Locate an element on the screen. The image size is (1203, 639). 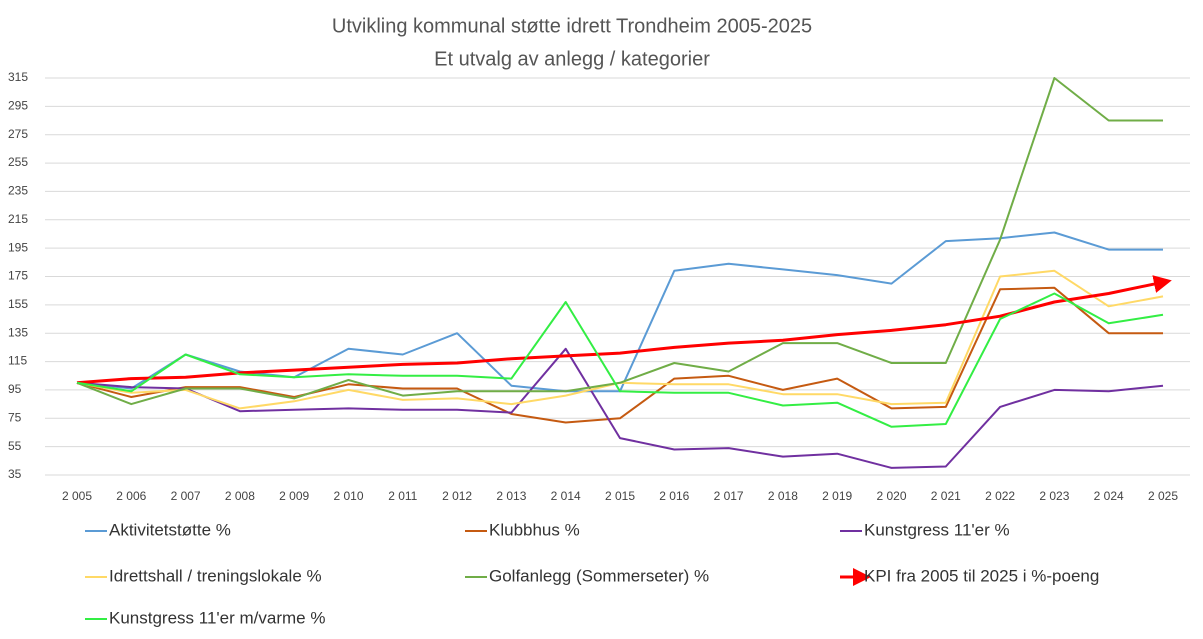
y-tick-label: 195 is located at coordinates (18, 247).